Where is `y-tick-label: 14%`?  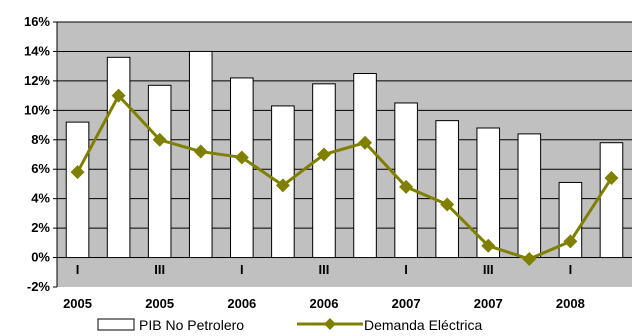
y-tick-label: 14% is located at coordinates (37, 50).